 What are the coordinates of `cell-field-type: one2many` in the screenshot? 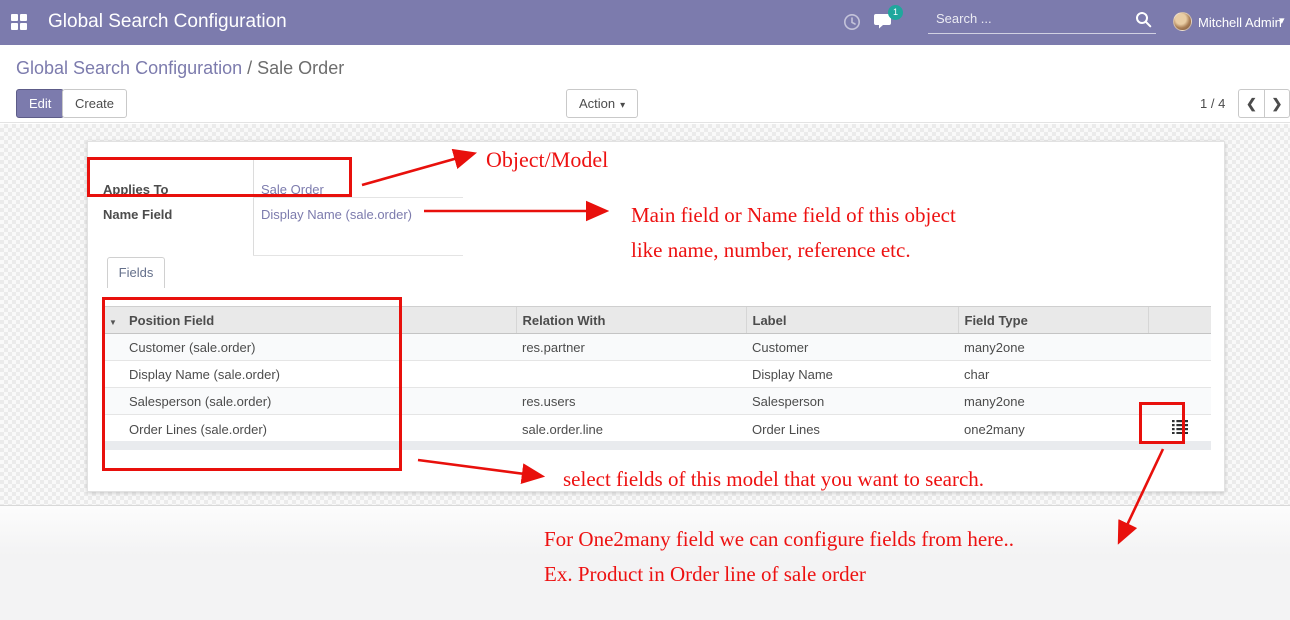 It's located at (1053, 429).